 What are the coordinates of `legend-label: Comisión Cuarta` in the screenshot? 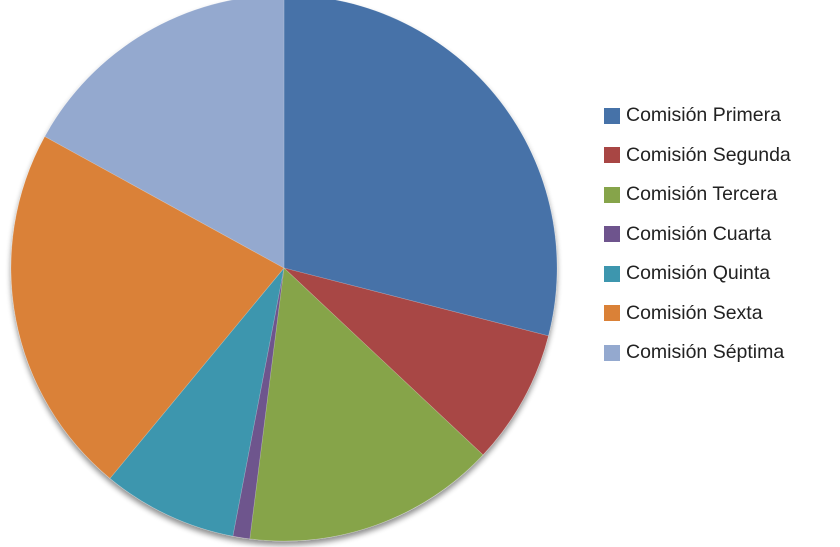 It's located at (699, 233).